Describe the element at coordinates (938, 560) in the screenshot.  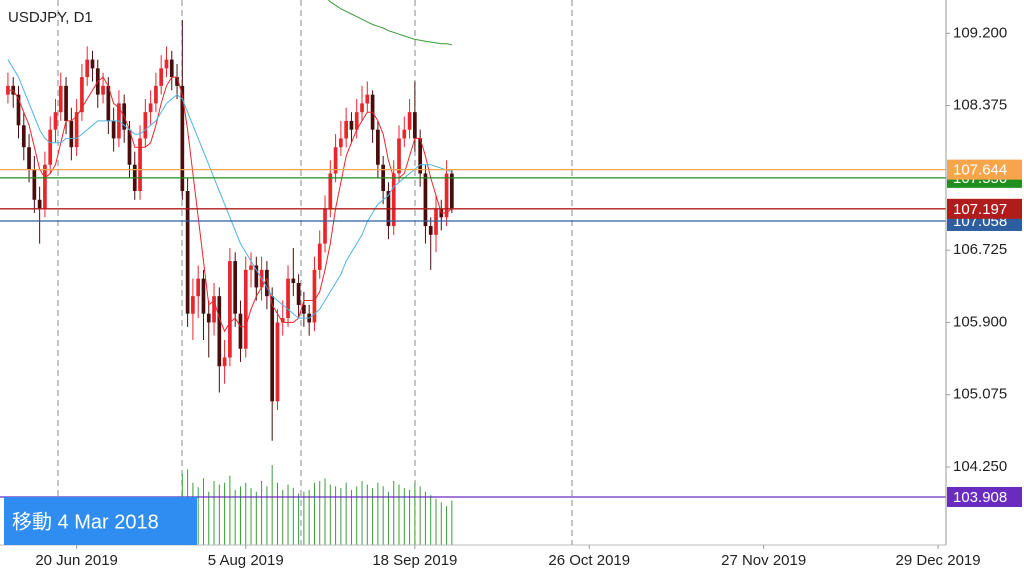
I see `x-tick-label: 29 Dec 2019` at that location.